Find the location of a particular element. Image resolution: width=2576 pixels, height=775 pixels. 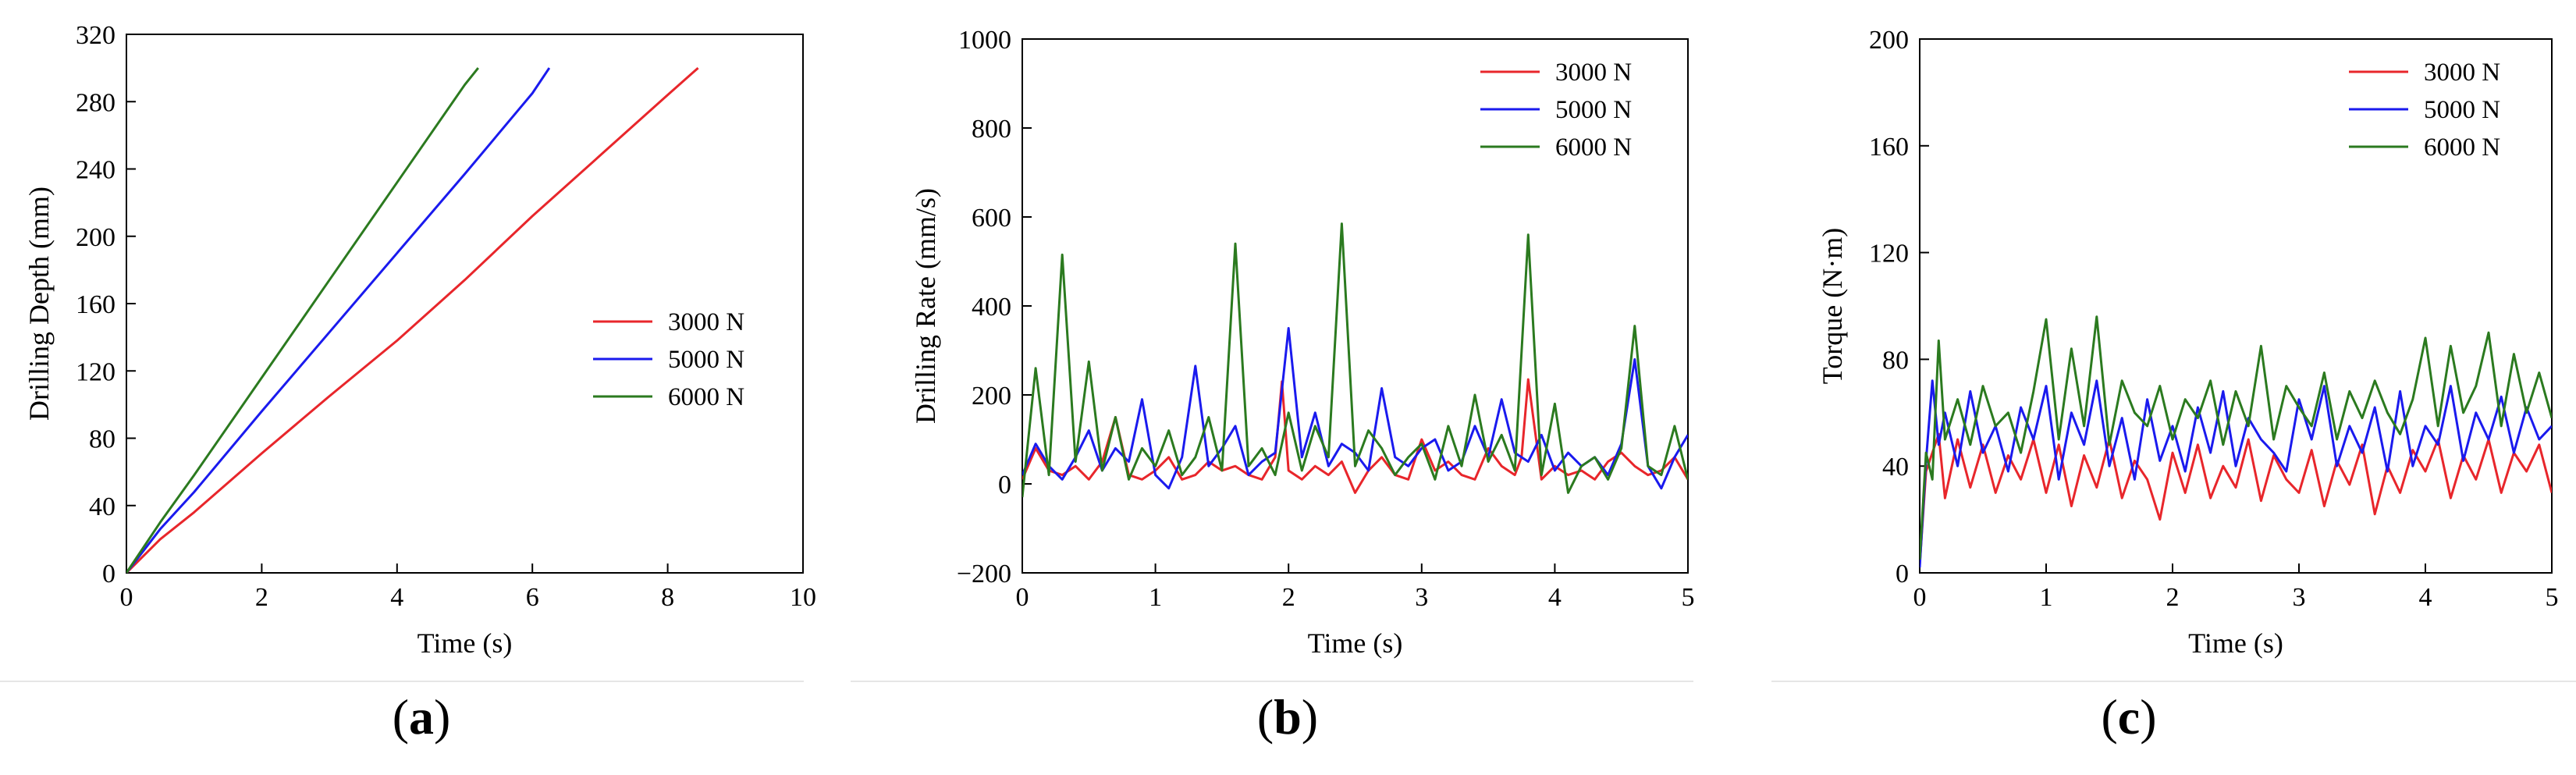

y-tick-label: 600 is located at coordinates (992, 218).